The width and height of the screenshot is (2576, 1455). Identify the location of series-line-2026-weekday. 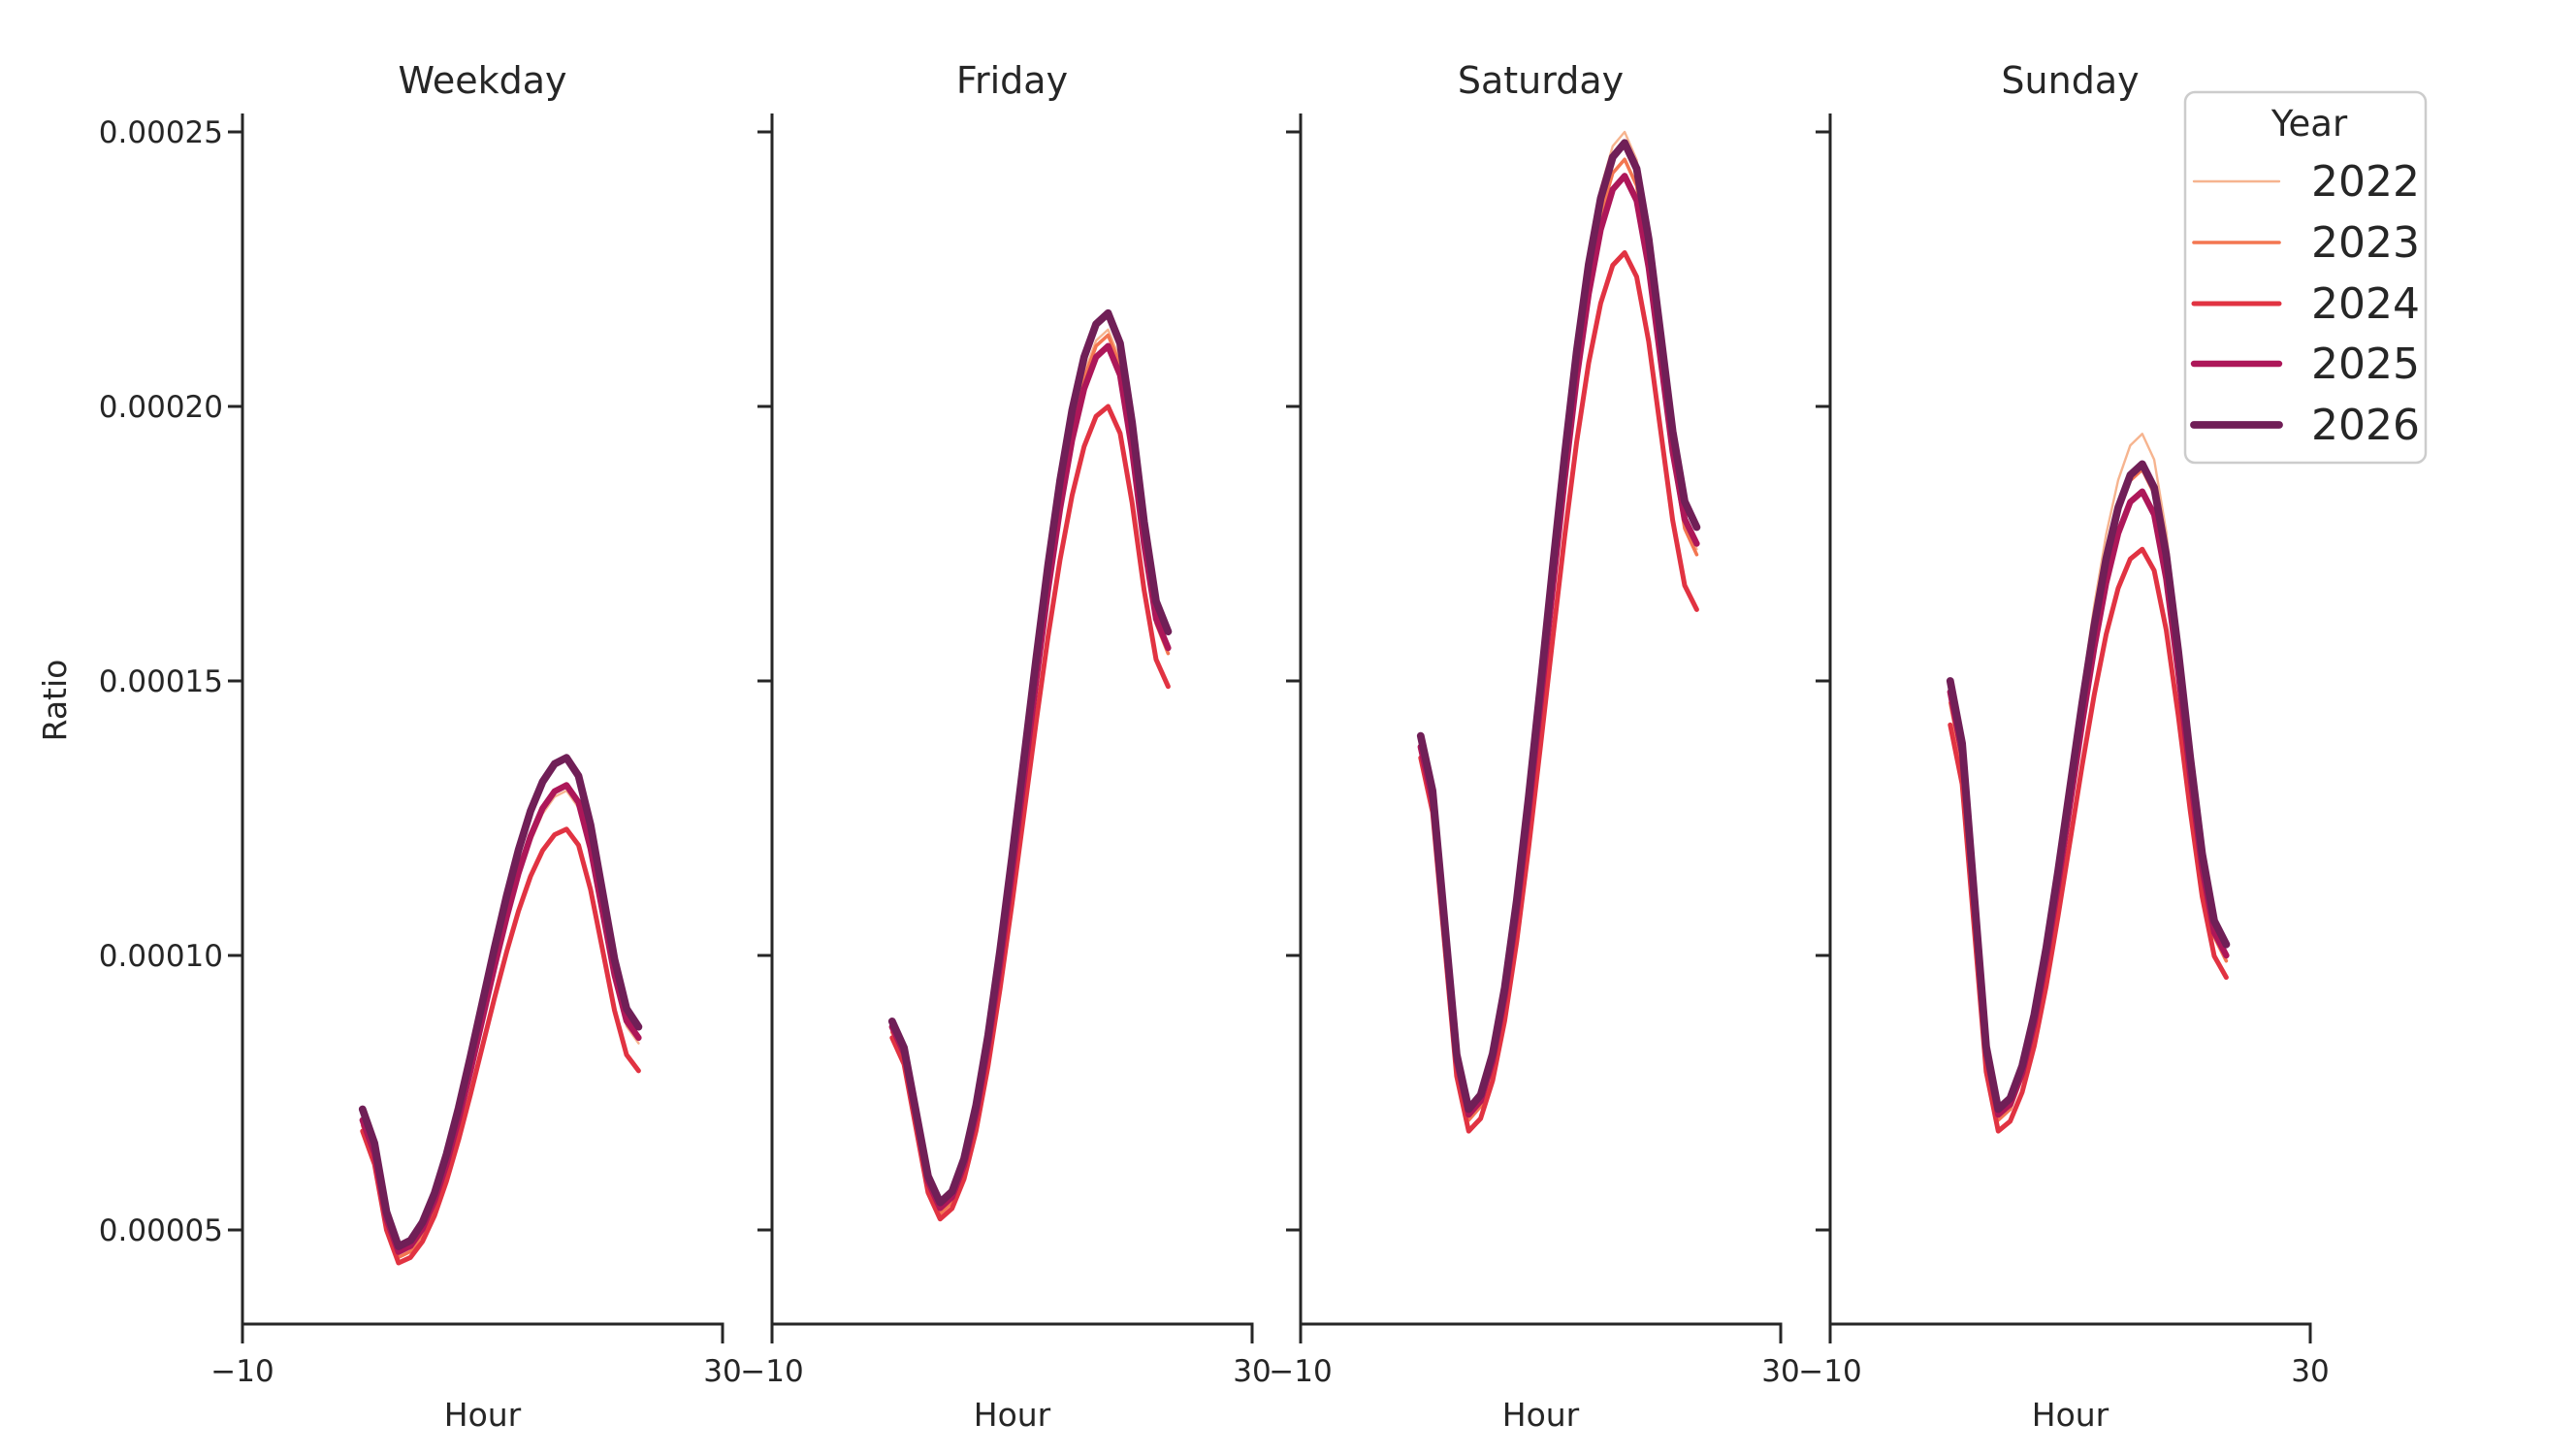
(500, 1002).